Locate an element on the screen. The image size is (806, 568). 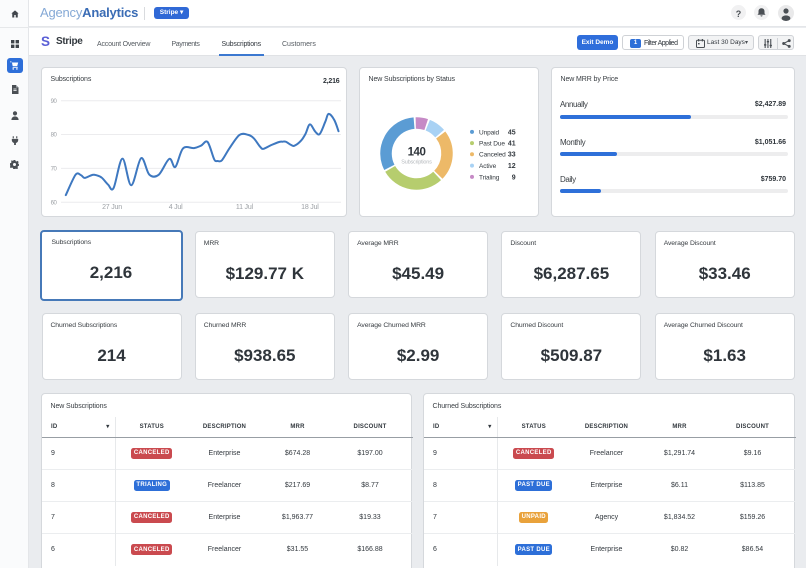
svg-text: 80 is located at coordinates (54, 136).